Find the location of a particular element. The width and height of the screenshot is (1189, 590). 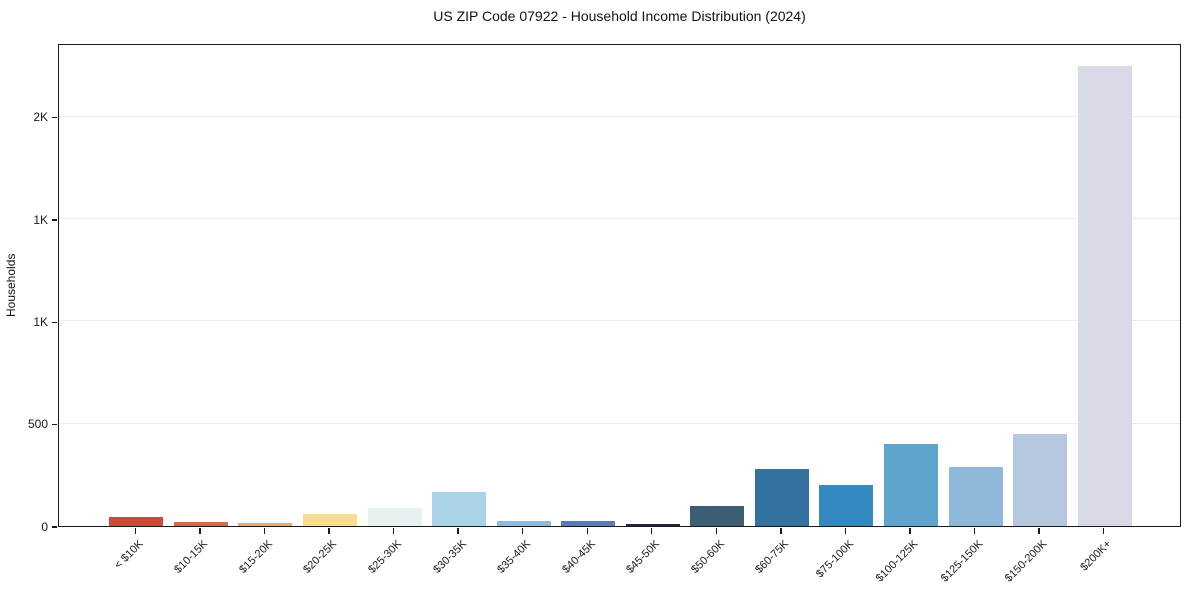

x-tick-label: $25-30K is located at coordinates (385, 557).